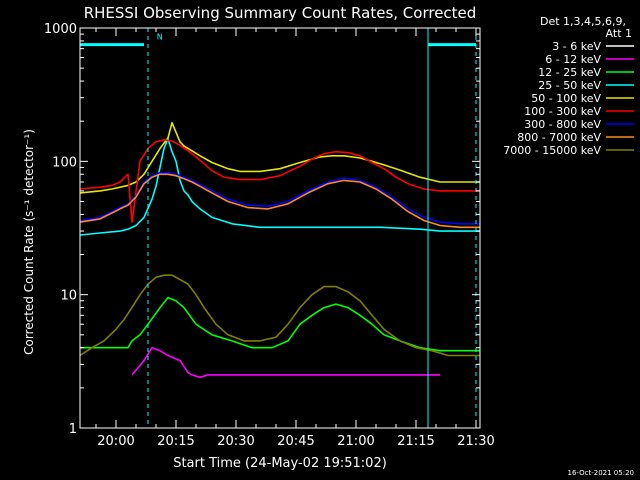 This screenshot has width=640, height=480. Describe the element at coordinates (562, 111) in the screenshot. I see `legend-label-6: 100 - 300 keV` at that location.